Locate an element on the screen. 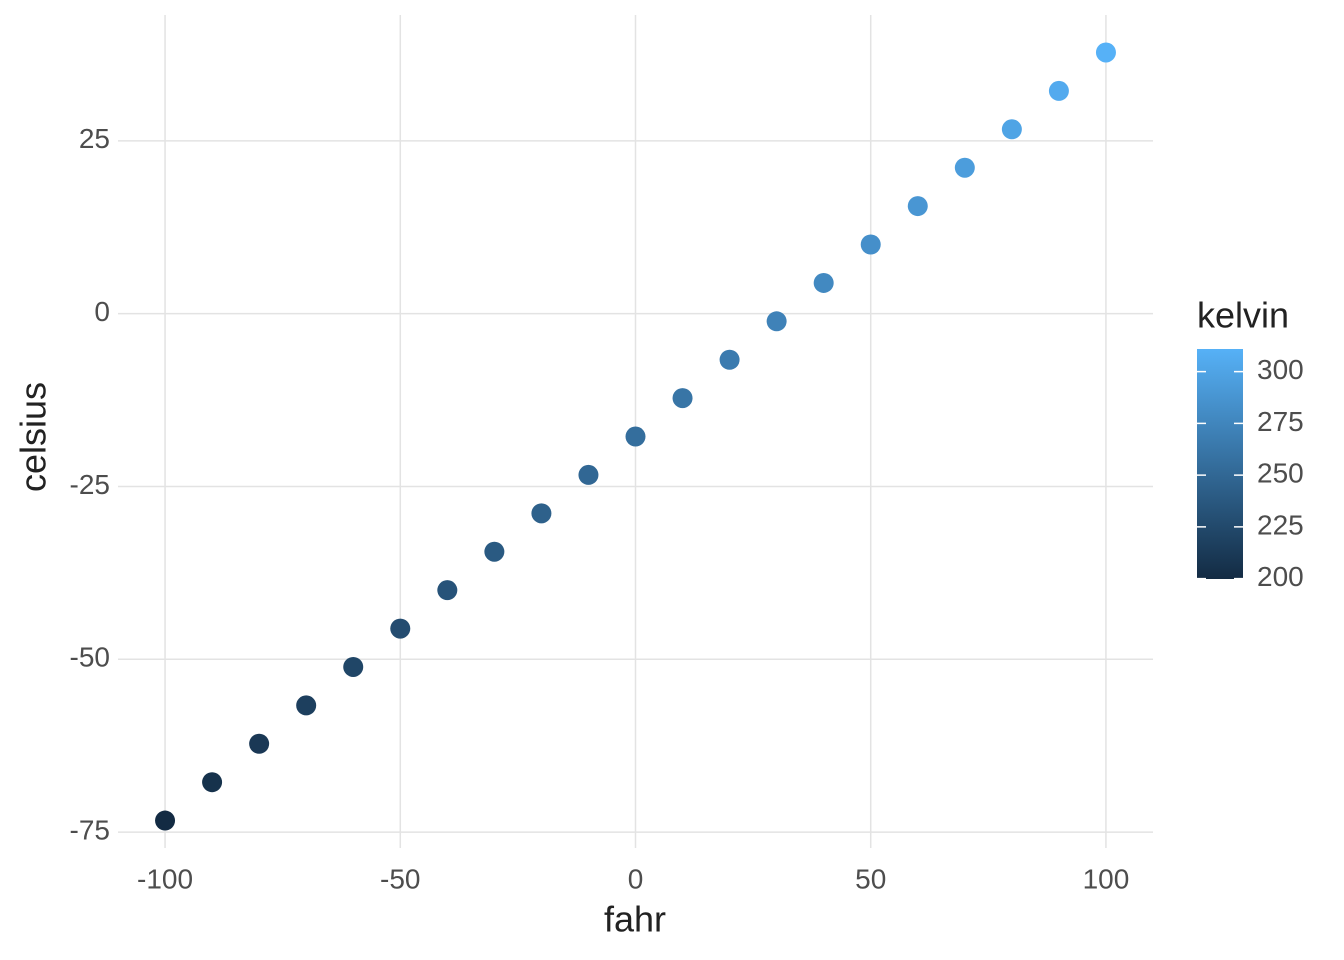  legend-tick-label: 300 is located at coordinates (1280, 369).